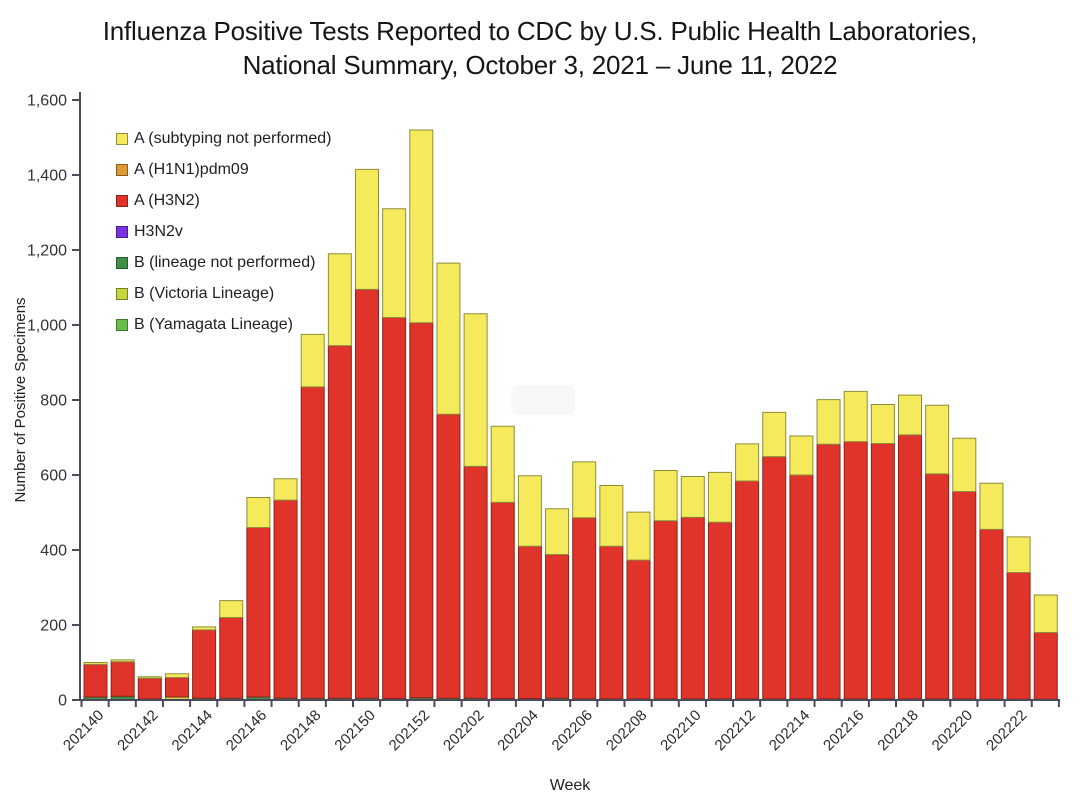 The width and height of the screenshot is (1080, 806). Describe the element at coordinates (47, 101) in the screenshot. I see `y-axis-tick-label: 1,600` at that location.